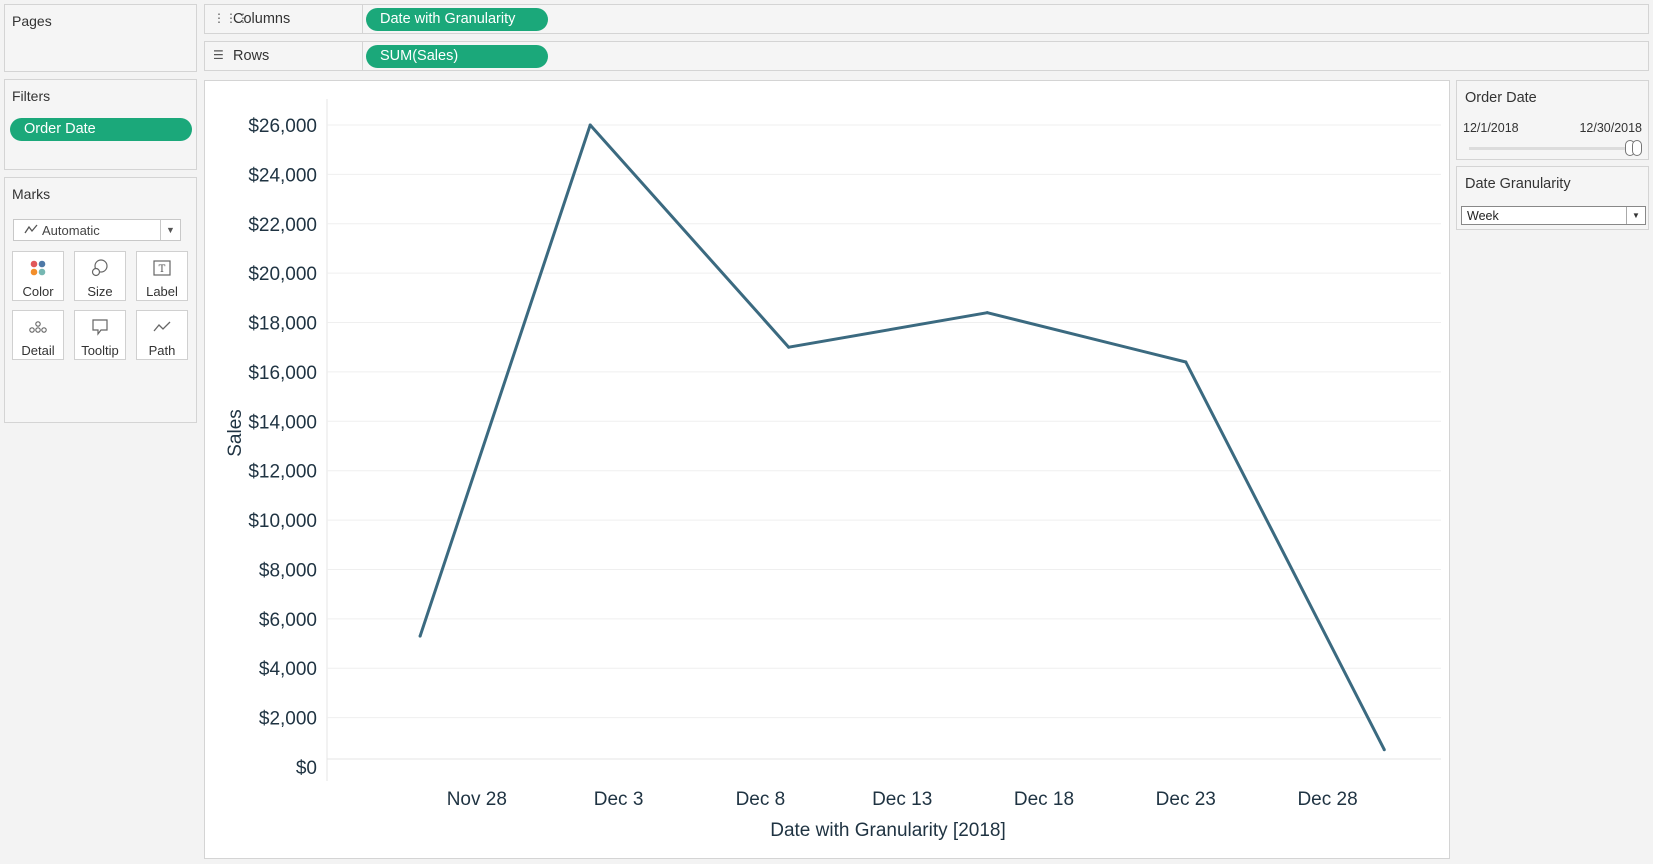  I want to click on x-tick-label: Dec 23, so click(1186, 799).